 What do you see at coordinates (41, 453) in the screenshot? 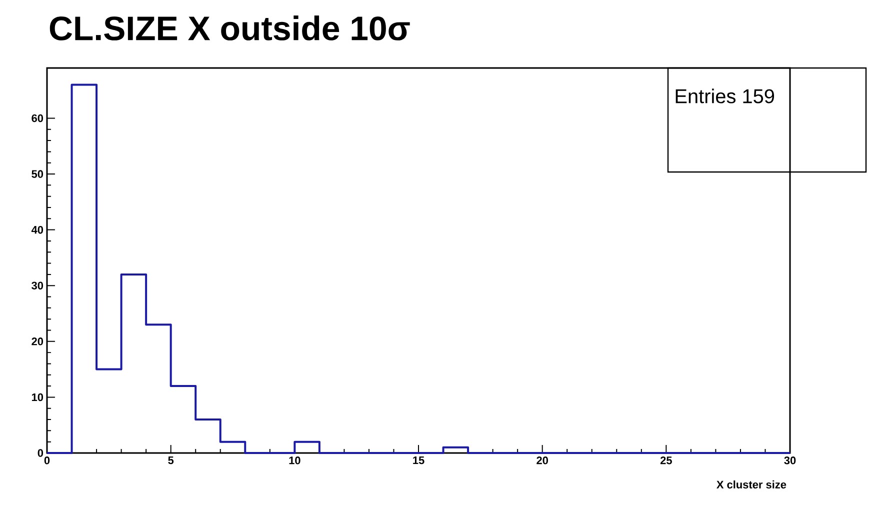
I see `y-tick-label: 0` at bounding box center [41, 453].